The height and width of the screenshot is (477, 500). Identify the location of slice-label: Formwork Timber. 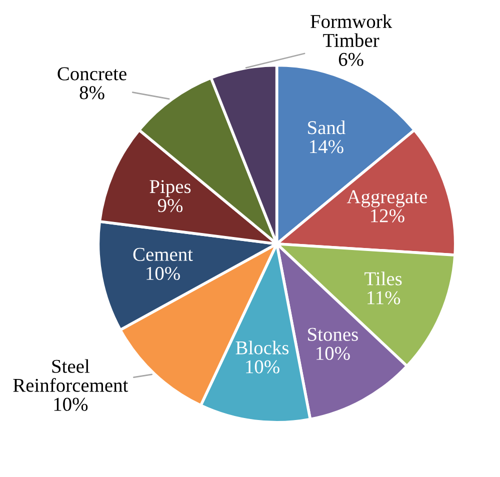
(351, 31).